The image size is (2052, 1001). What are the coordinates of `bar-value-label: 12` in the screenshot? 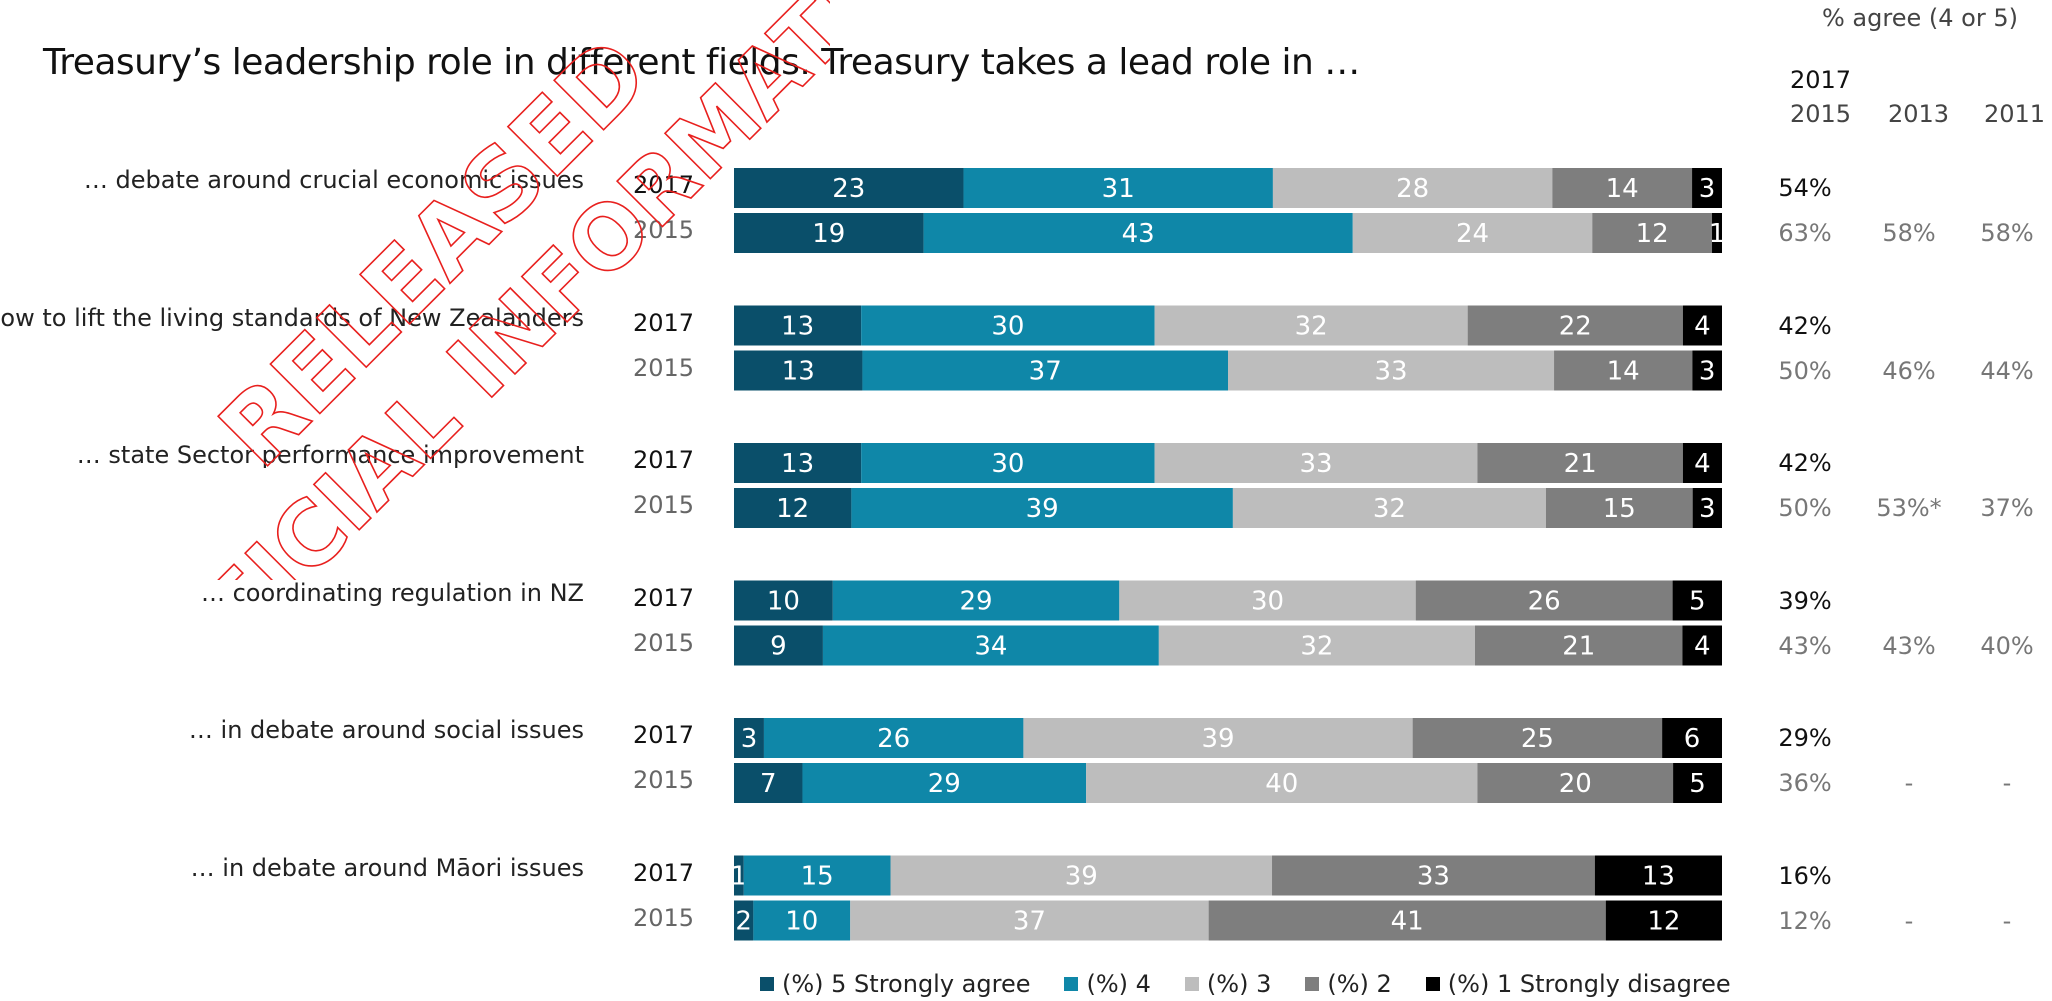 It's located at (792, 509).